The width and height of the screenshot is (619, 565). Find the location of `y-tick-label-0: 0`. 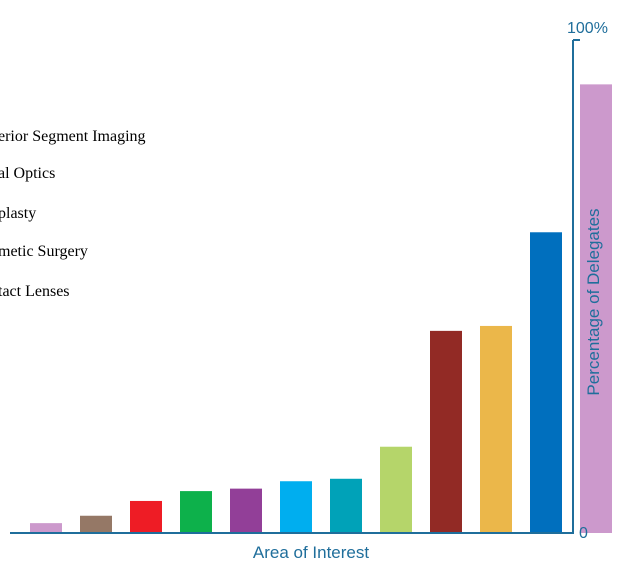

y-tick-label-0: 0 is located at coordinates (583, 533).